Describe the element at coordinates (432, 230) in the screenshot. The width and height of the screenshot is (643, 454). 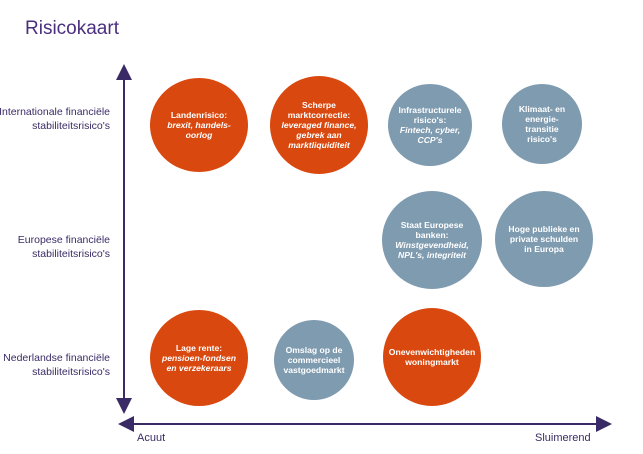
I see `risk-title: Staat Europese banken:` at that location.